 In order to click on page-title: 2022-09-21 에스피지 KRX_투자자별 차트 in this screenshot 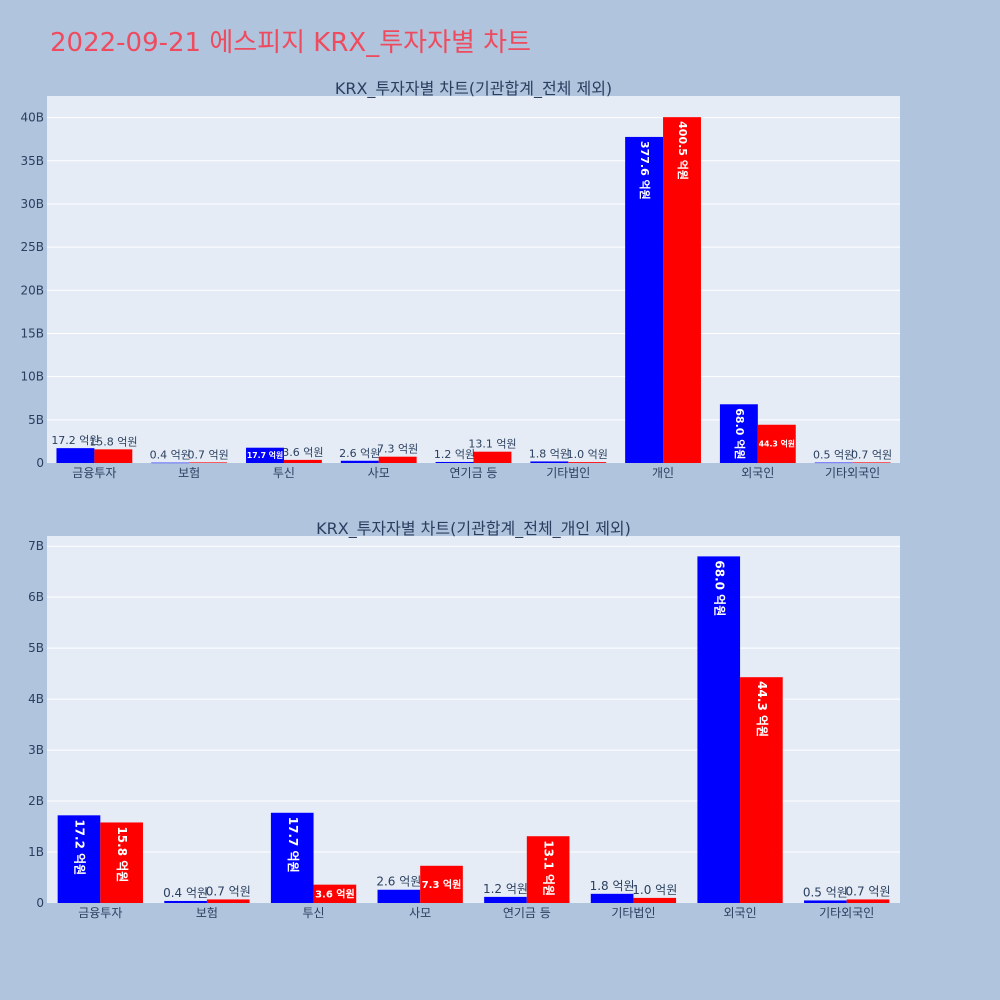, I will do `click(291, 43)`.